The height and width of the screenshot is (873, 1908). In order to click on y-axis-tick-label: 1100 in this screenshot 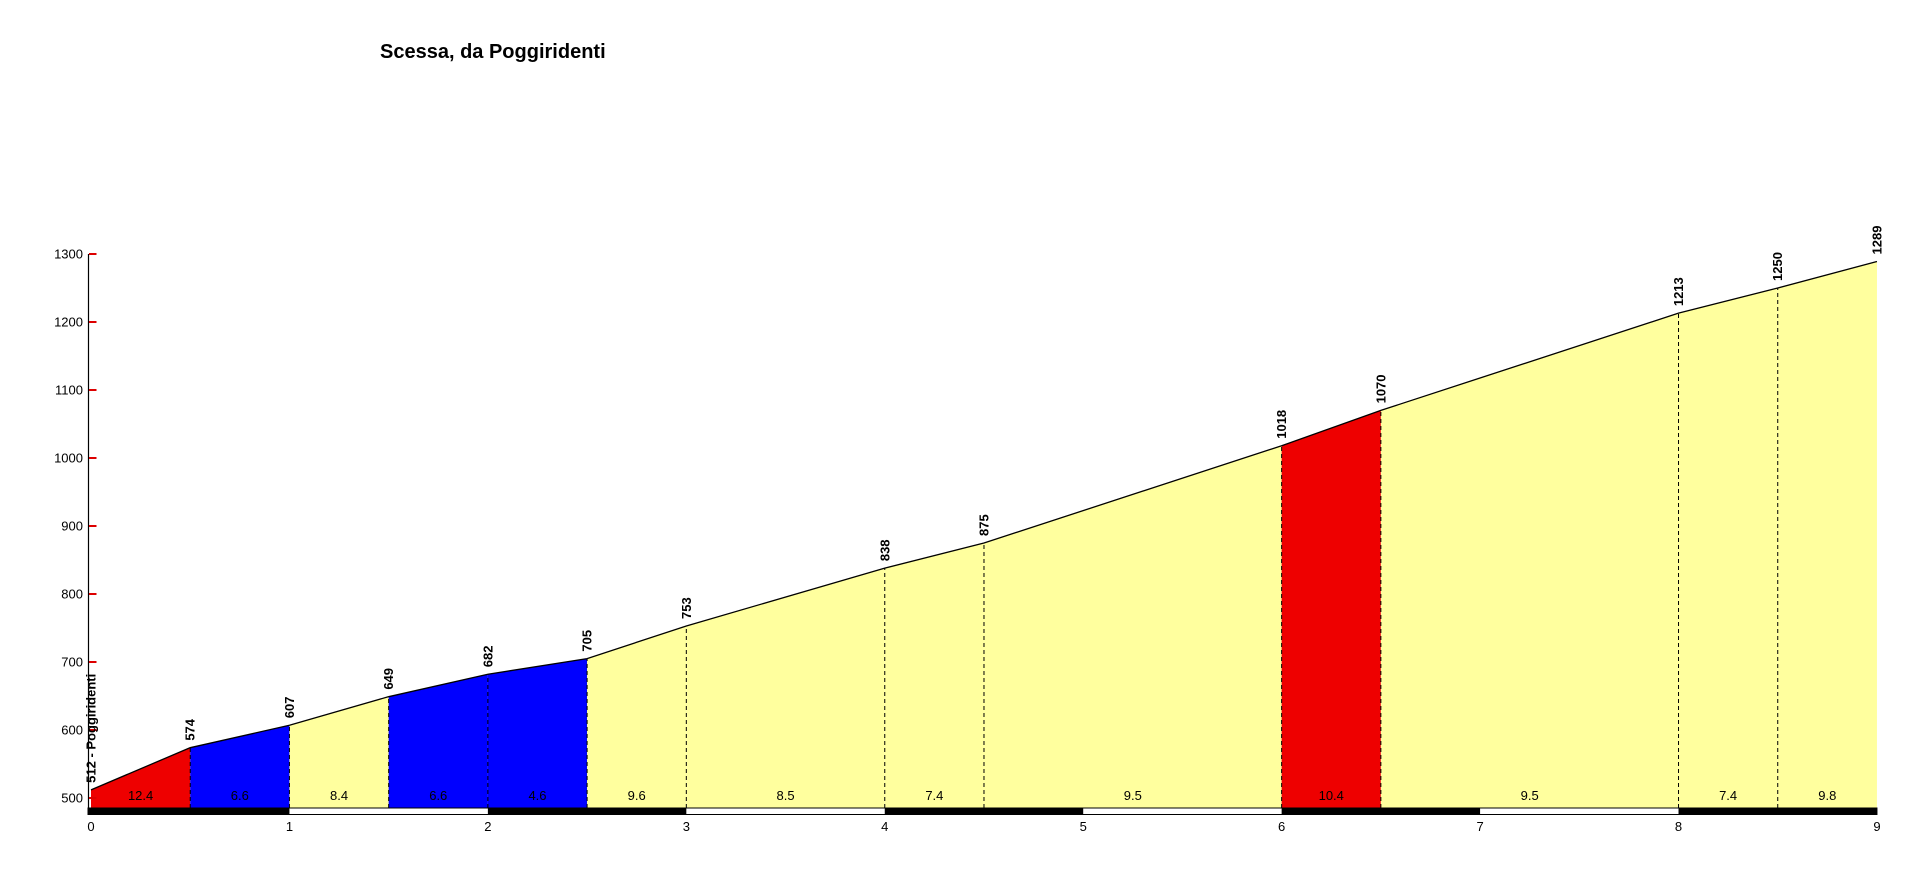, I will do `click(69, 390)`.